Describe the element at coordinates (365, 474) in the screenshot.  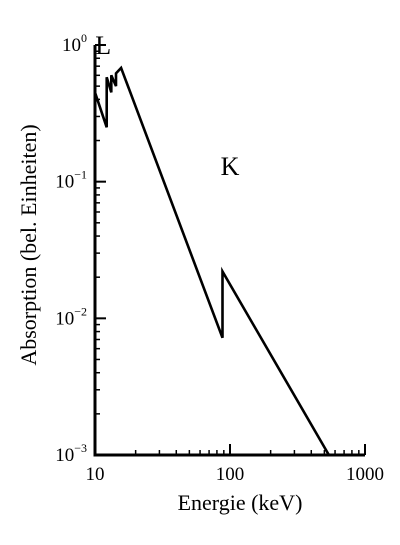
I see `x-tick-label: 1000` at that location.